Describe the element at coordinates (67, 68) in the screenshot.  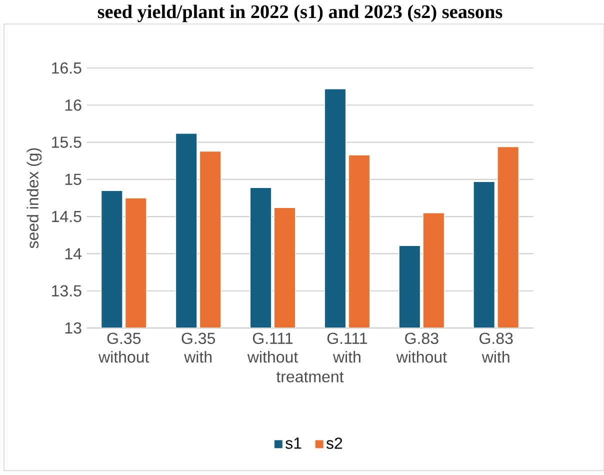
I see `y-tick-label: 16.5` at that location.